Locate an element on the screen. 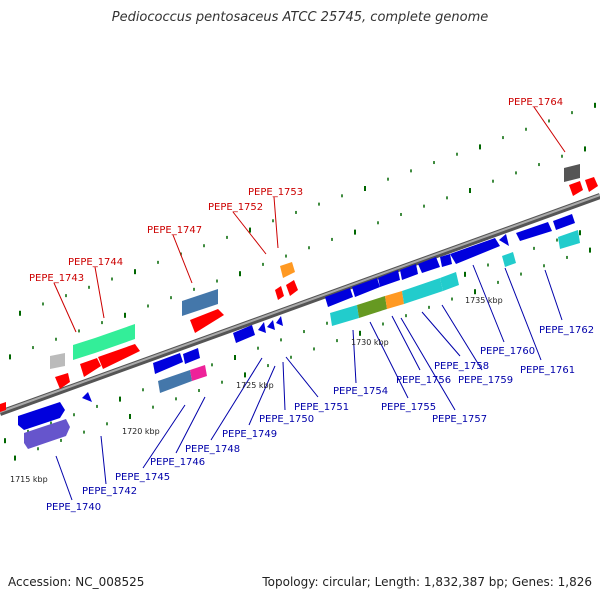 The width and height of the screenshot is (600, 600). gene-label: PEPE_1762 is located at coordinates (566, 330).